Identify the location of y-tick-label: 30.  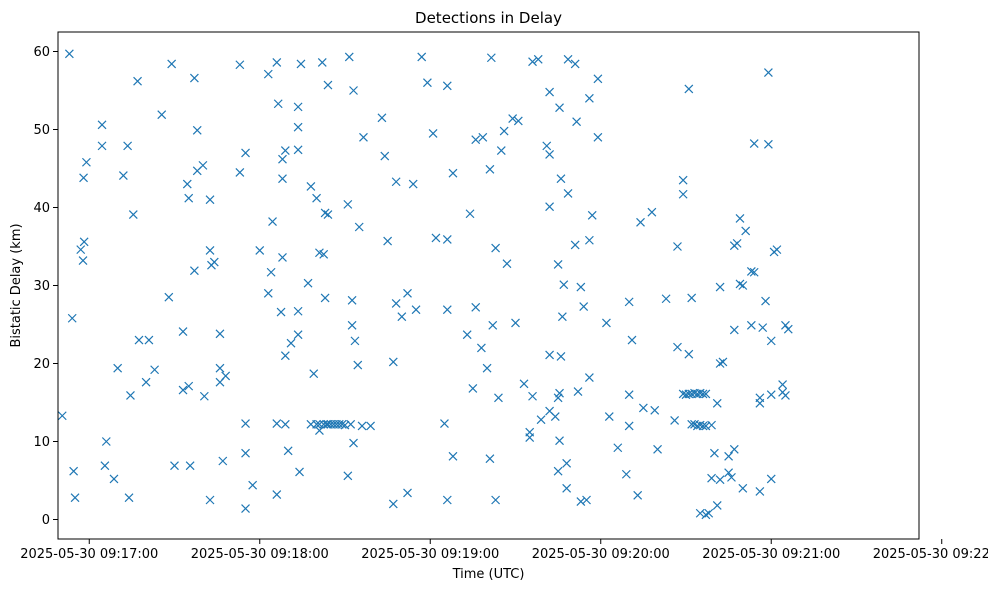
(41, 286).